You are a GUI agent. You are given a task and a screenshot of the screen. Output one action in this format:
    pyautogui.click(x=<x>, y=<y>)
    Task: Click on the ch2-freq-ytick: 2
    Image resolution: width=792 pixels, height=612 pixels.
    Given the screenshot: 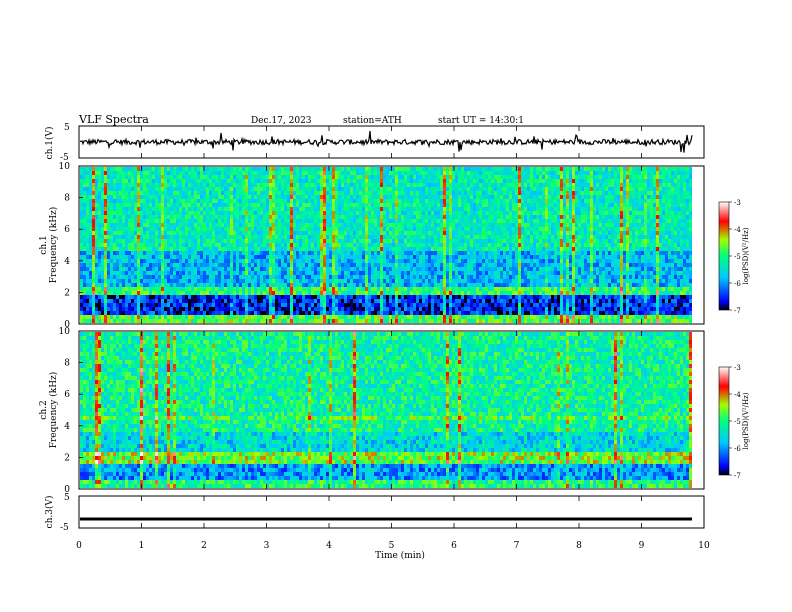 What is the action you would take?
    pyautogui.click(x=67, y=458)
    